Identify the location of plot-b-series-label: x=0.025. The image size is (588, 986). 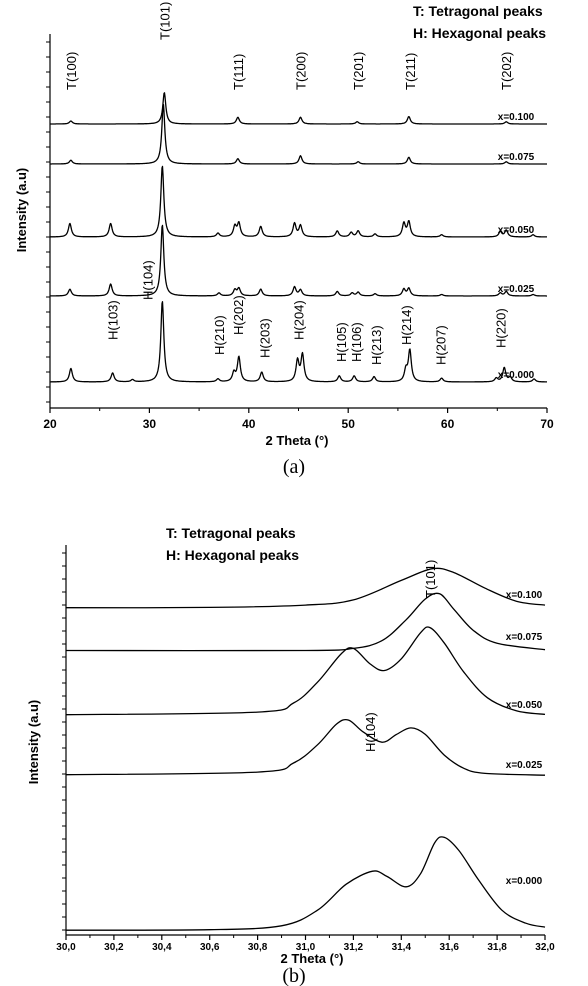
(524, 765).